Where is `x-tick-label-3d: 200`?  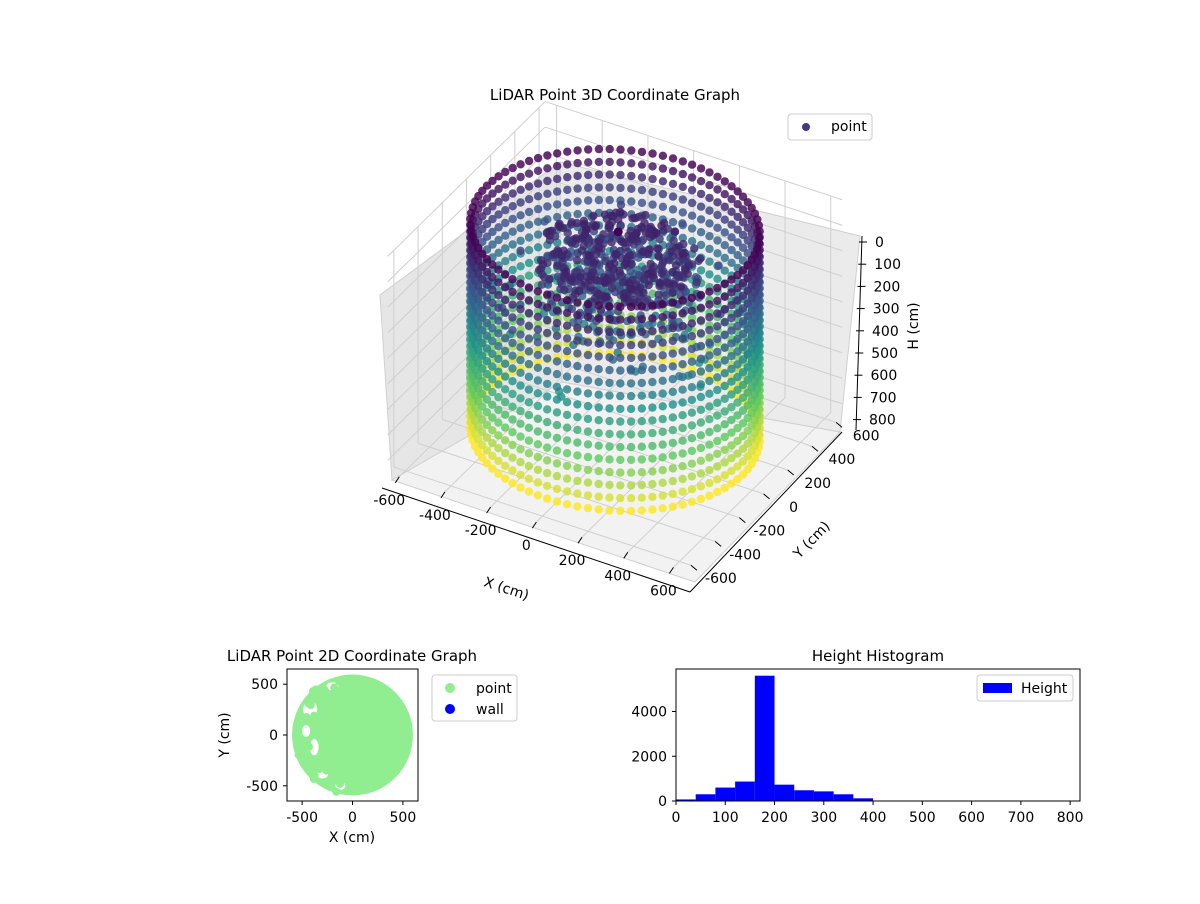 x-tick-label-3d: 200 is located at coordinates (572, 561).